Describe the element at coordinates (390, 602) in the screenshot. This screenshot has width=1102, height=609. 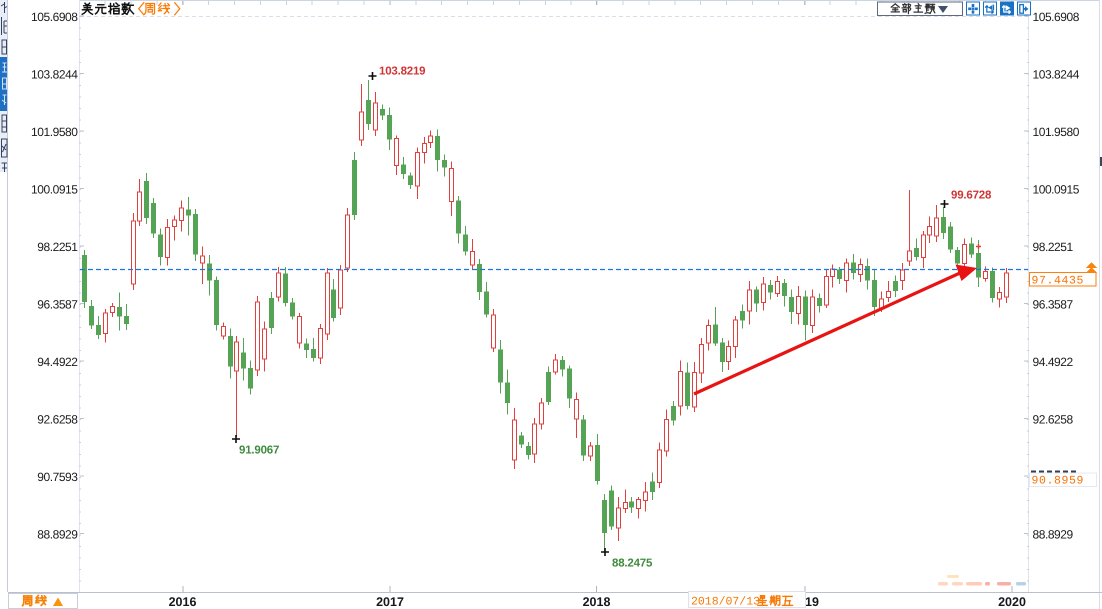
I see `svg-text: 2017` at that location.